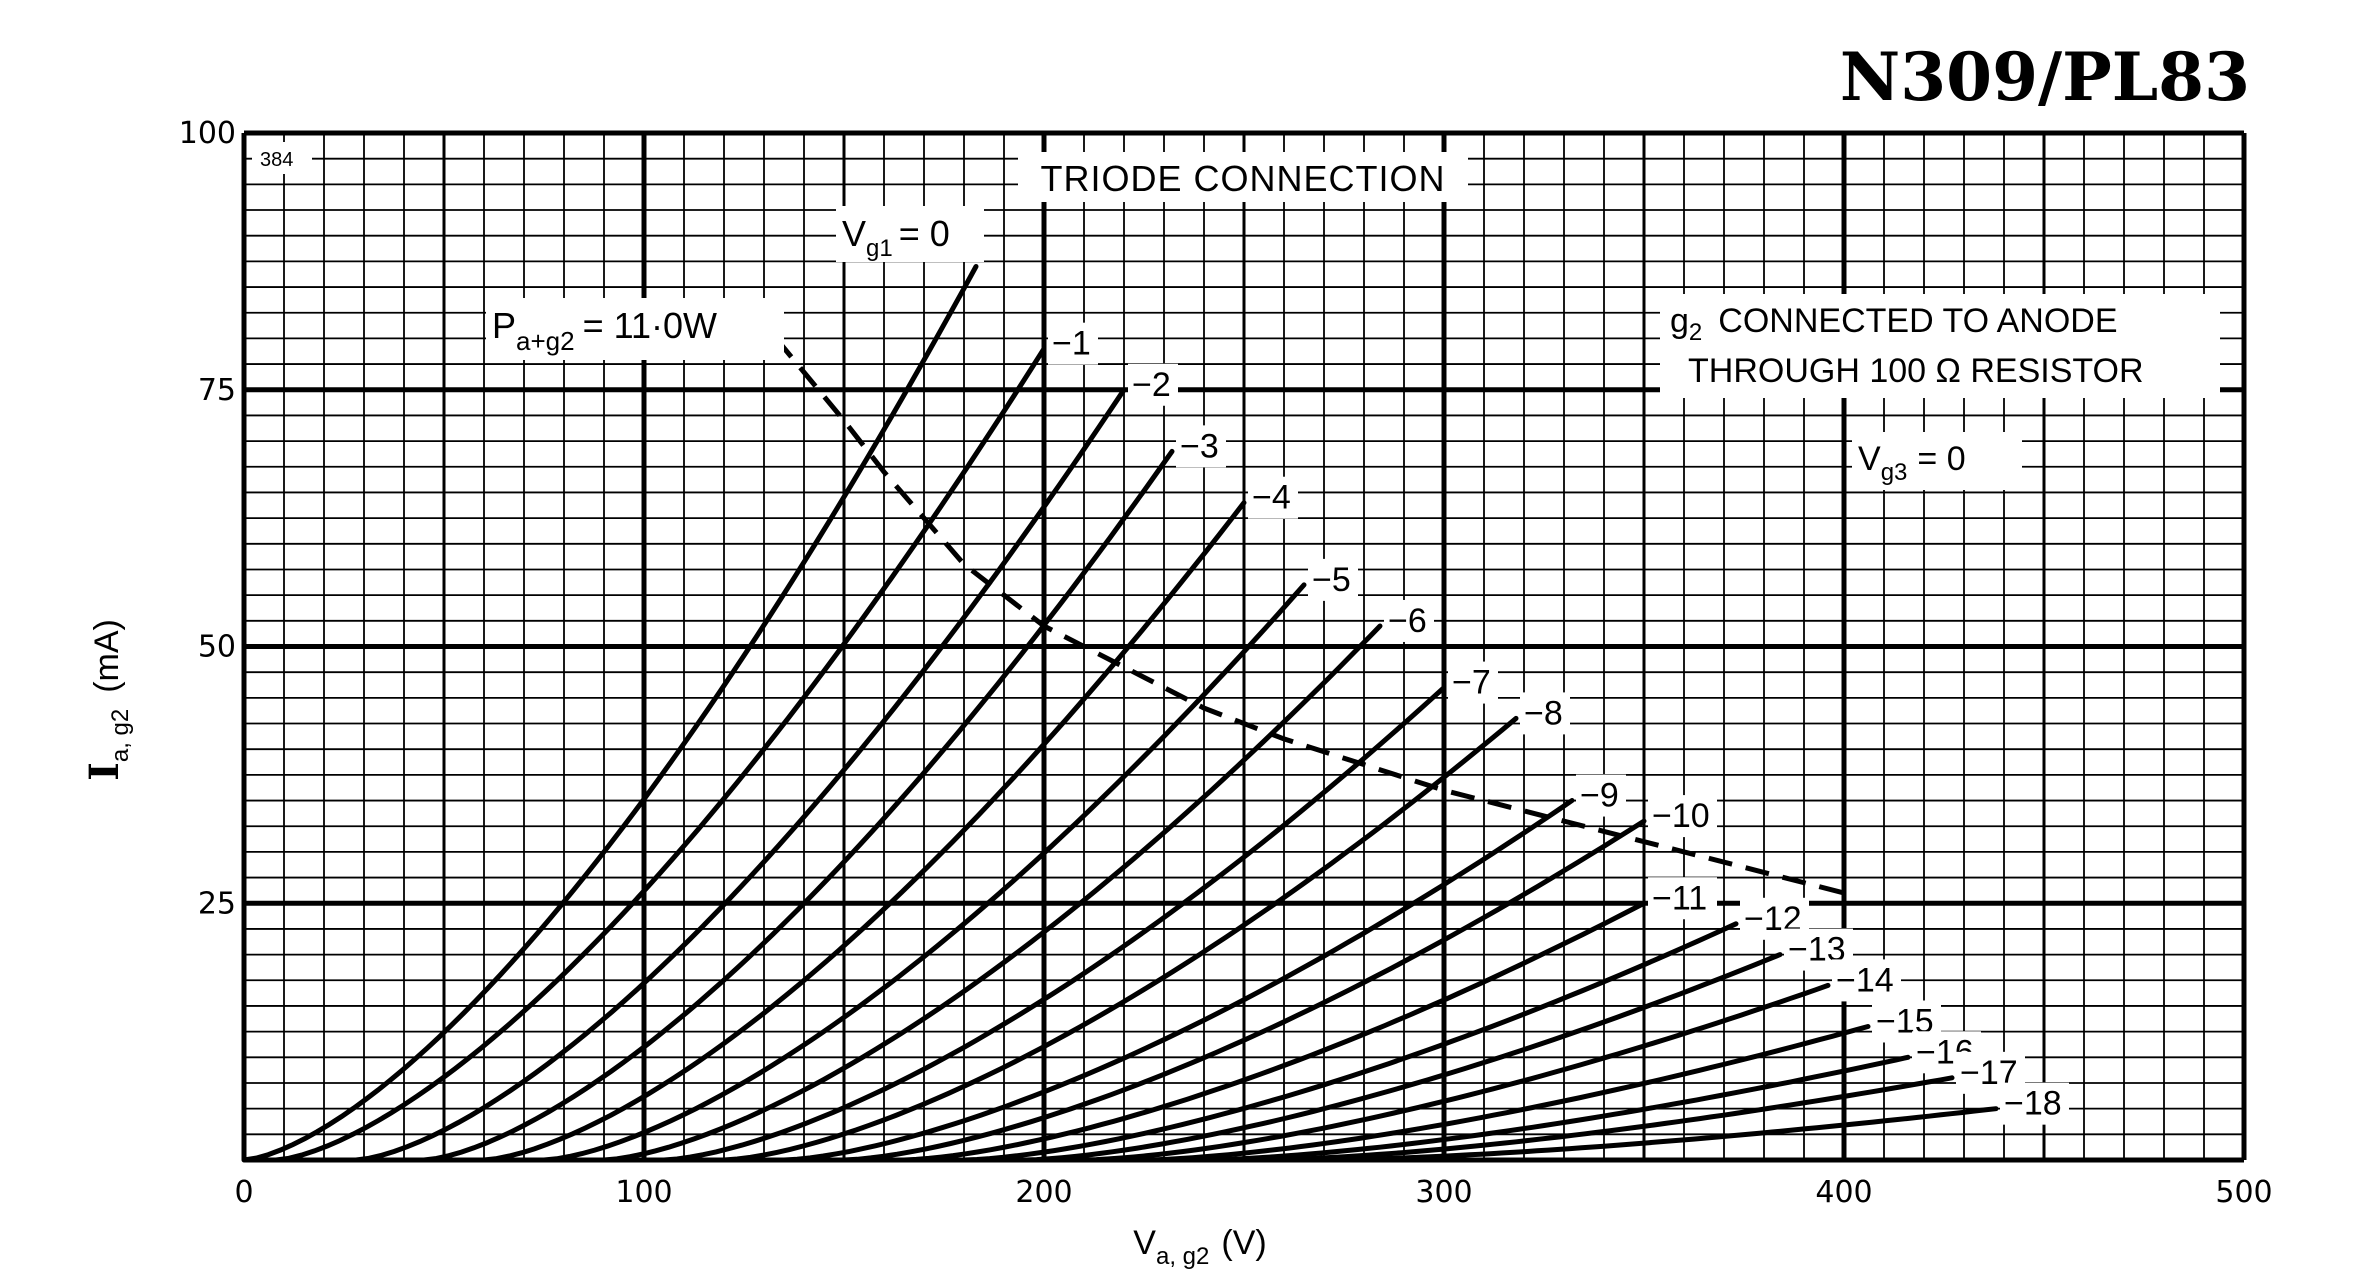  I want to click on x-tick-label: 200, so click(1043, 1192).